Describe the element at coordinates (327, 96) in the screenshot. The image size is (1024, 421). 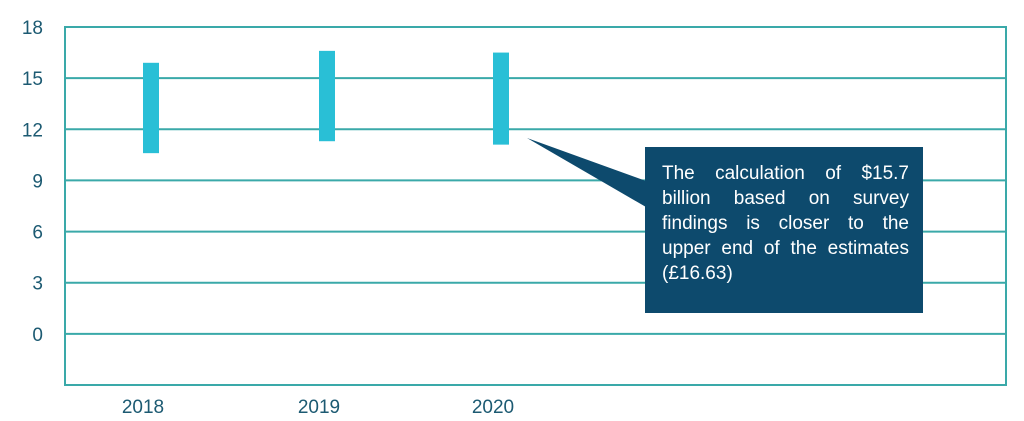
I see `range-bar-2019` at that location.